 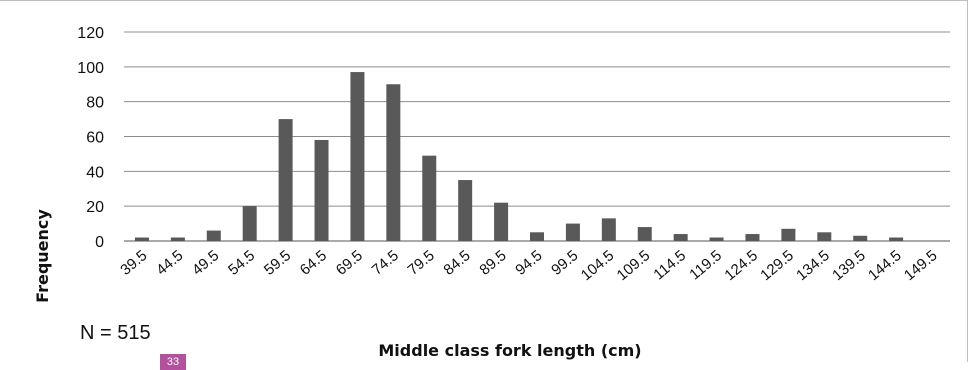 What do you see at coordinates (921, 265) in the screenshot?
I see `x-tick-label: 149.5` at bounding box center [921, 265].